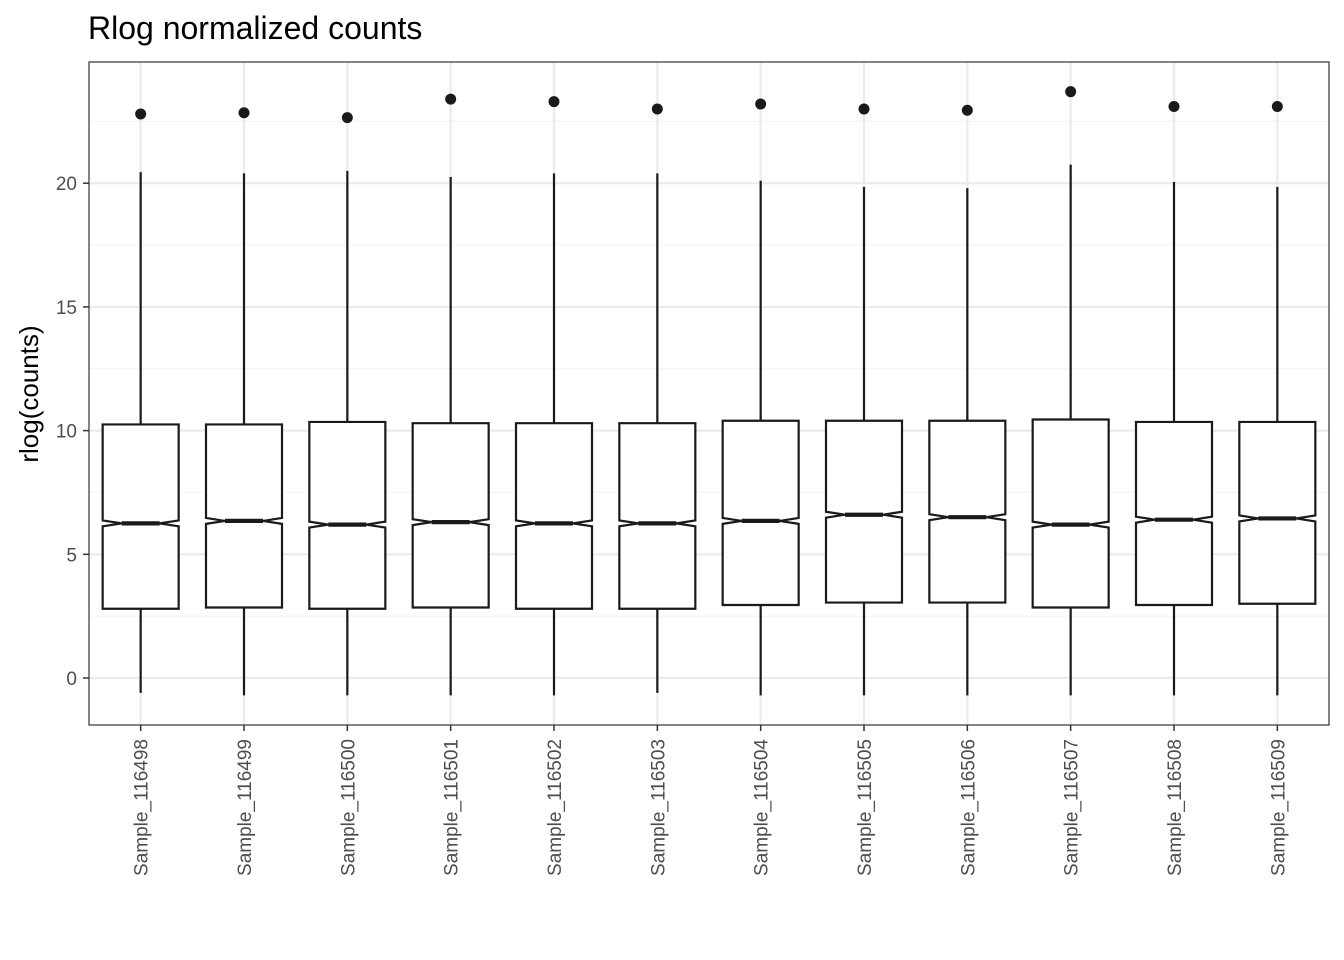 The width and height of the screenshot is (1344, 960). Describe the element at coordinates (245, 807) in the screenshot. I see `x-tick-label: Sample_116499` at that location.